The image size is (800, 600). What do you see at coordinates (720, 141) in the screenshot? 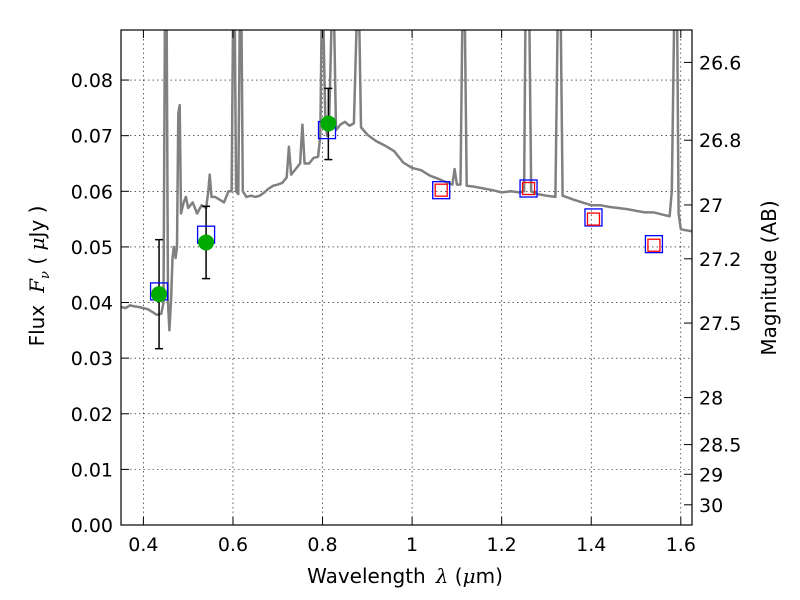
I see `y2-tick-label: 26.8` at bounding box center [720, 141].